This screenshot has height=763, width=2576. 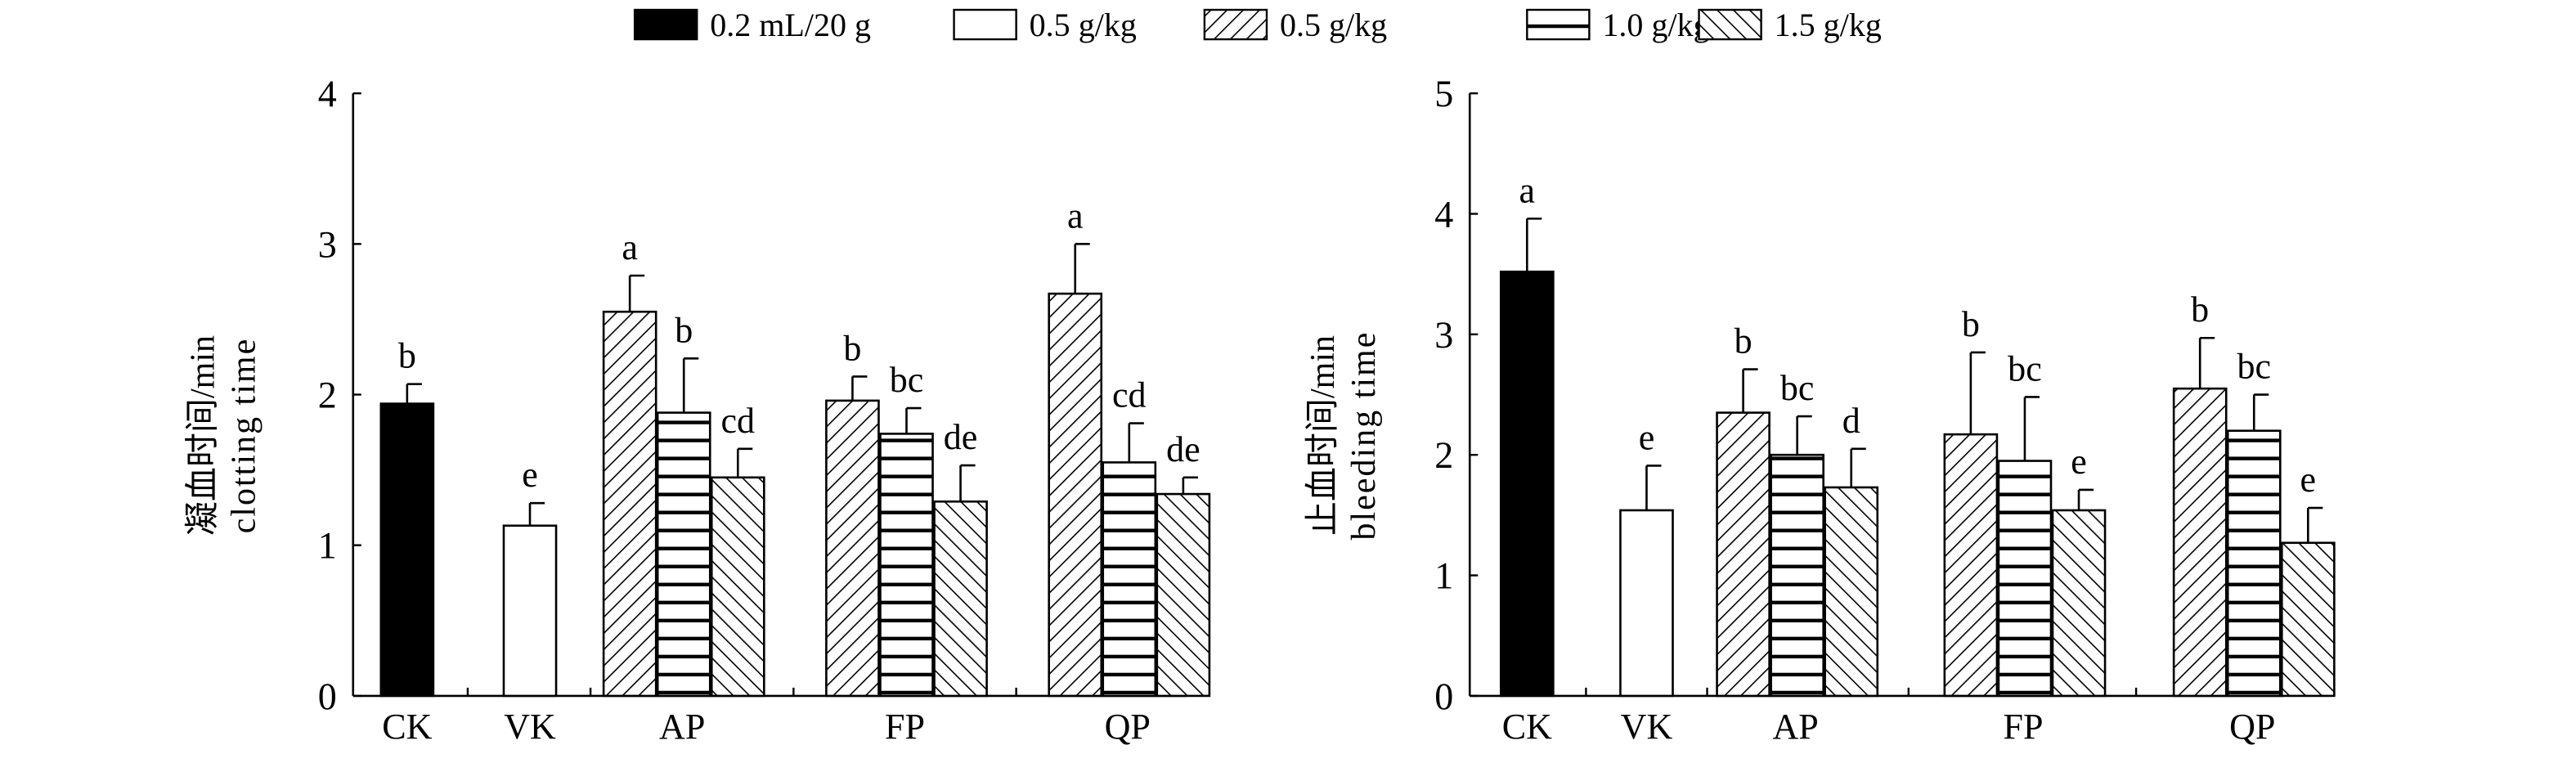 What do you see at coordinates (1364, 436) in the screenshot?
I see `y-label-en: bleeding time` at bounding box center [1364, 436].